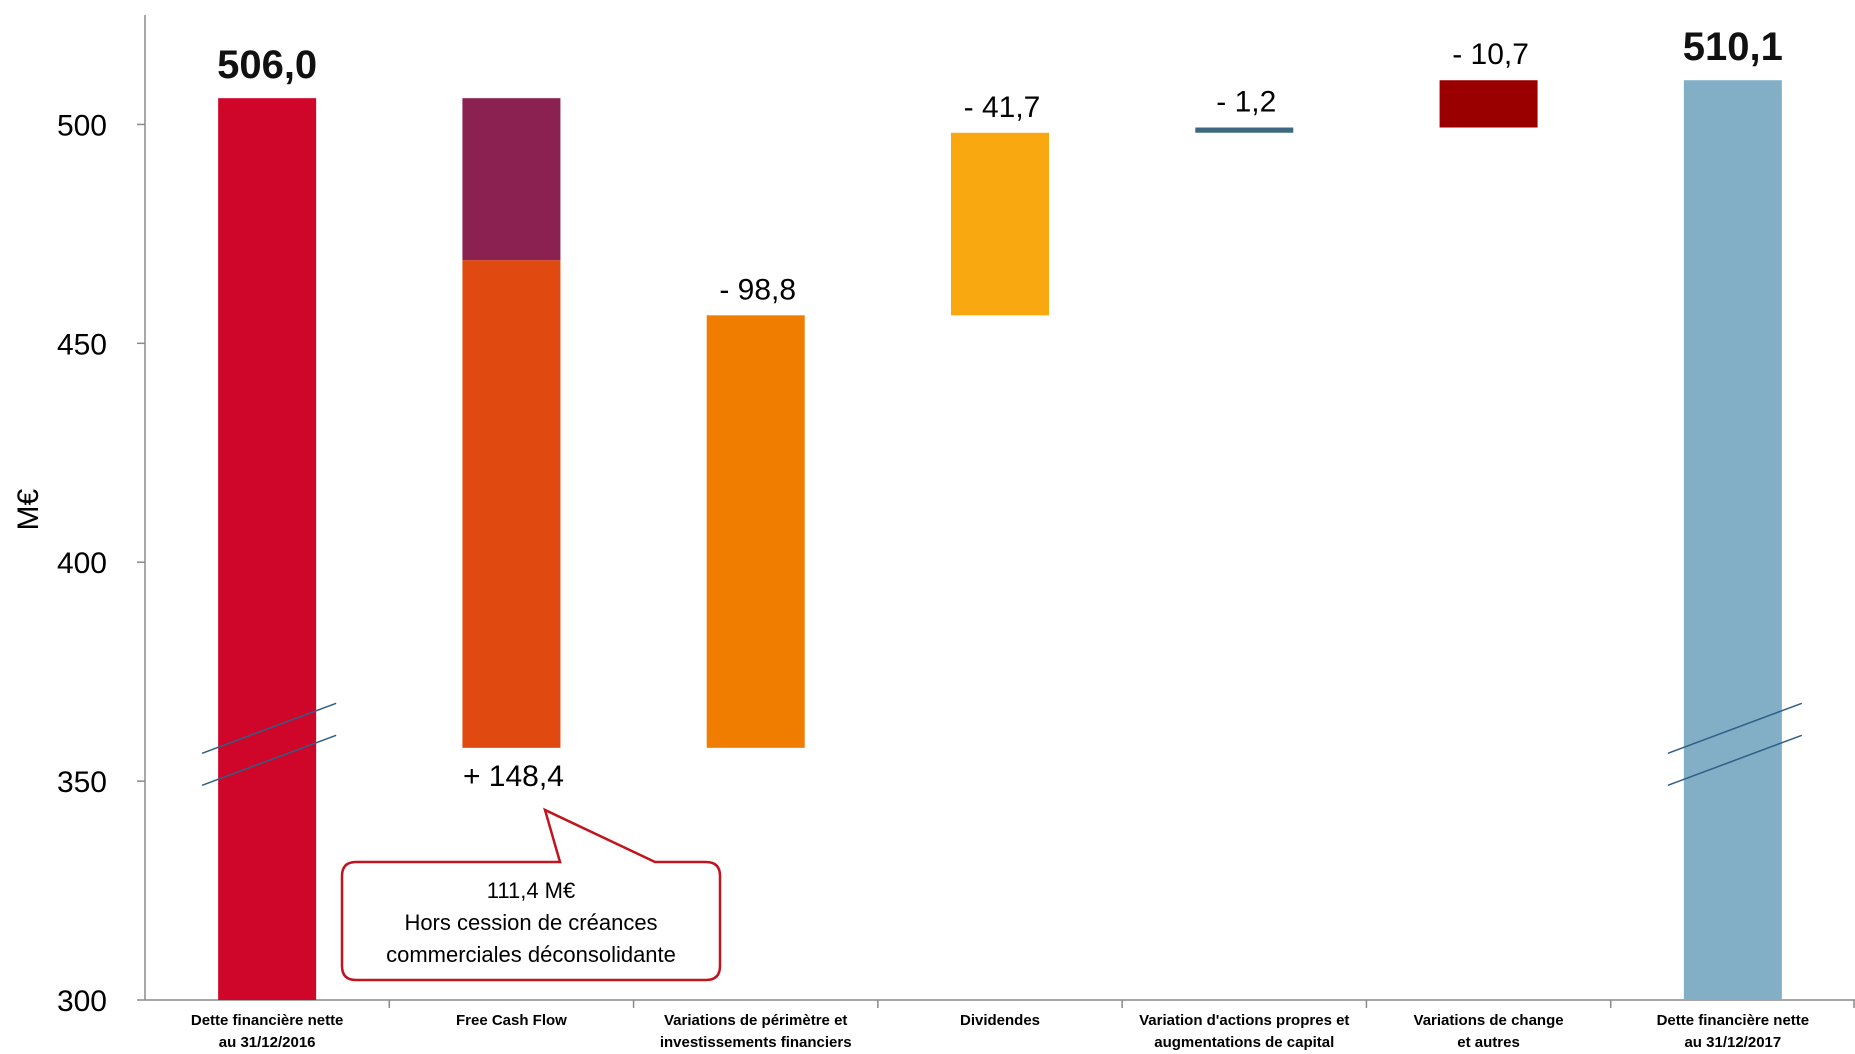 The image size is (1855, 1054). I want to click on y-tick-label: 350, so click(82, 782).